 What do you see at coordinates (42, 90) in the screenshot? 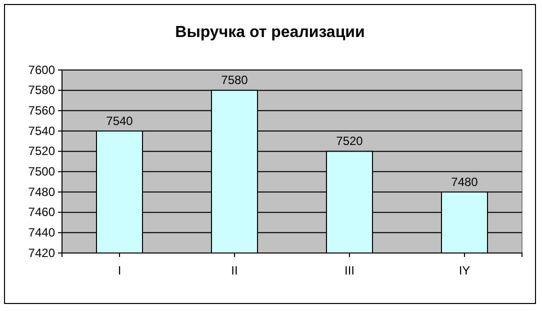
I see `y-tick-label: 7580` at bounding box center [42, 90].